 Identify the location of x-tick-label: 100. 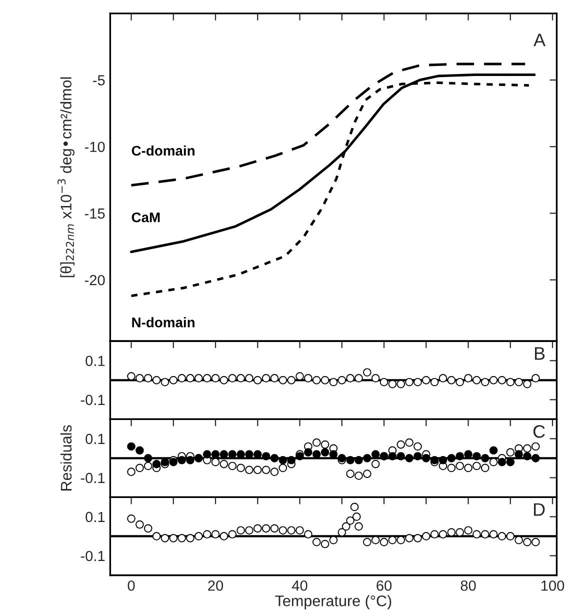
(552, 585).